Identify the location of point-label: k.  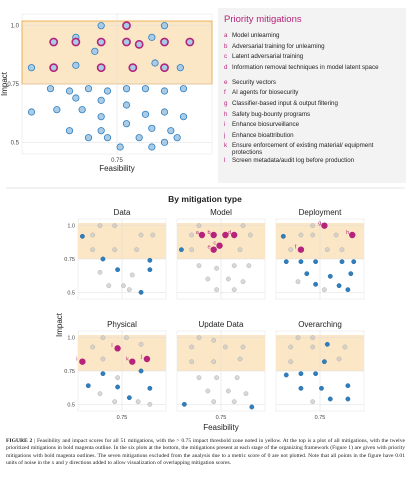
(127, 359).